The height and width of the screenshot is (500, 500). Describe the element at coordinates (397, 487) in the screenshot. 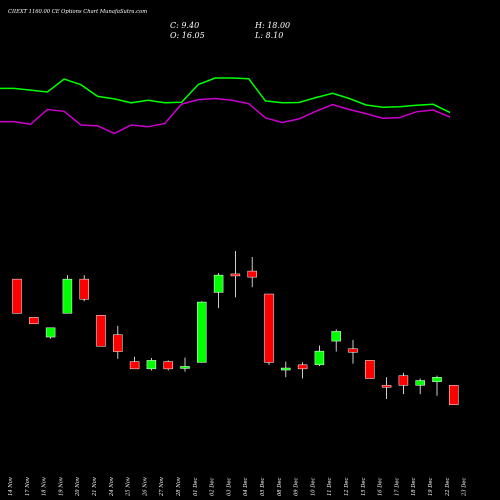

I see `x-tick-label: 17 Dec` at that location.